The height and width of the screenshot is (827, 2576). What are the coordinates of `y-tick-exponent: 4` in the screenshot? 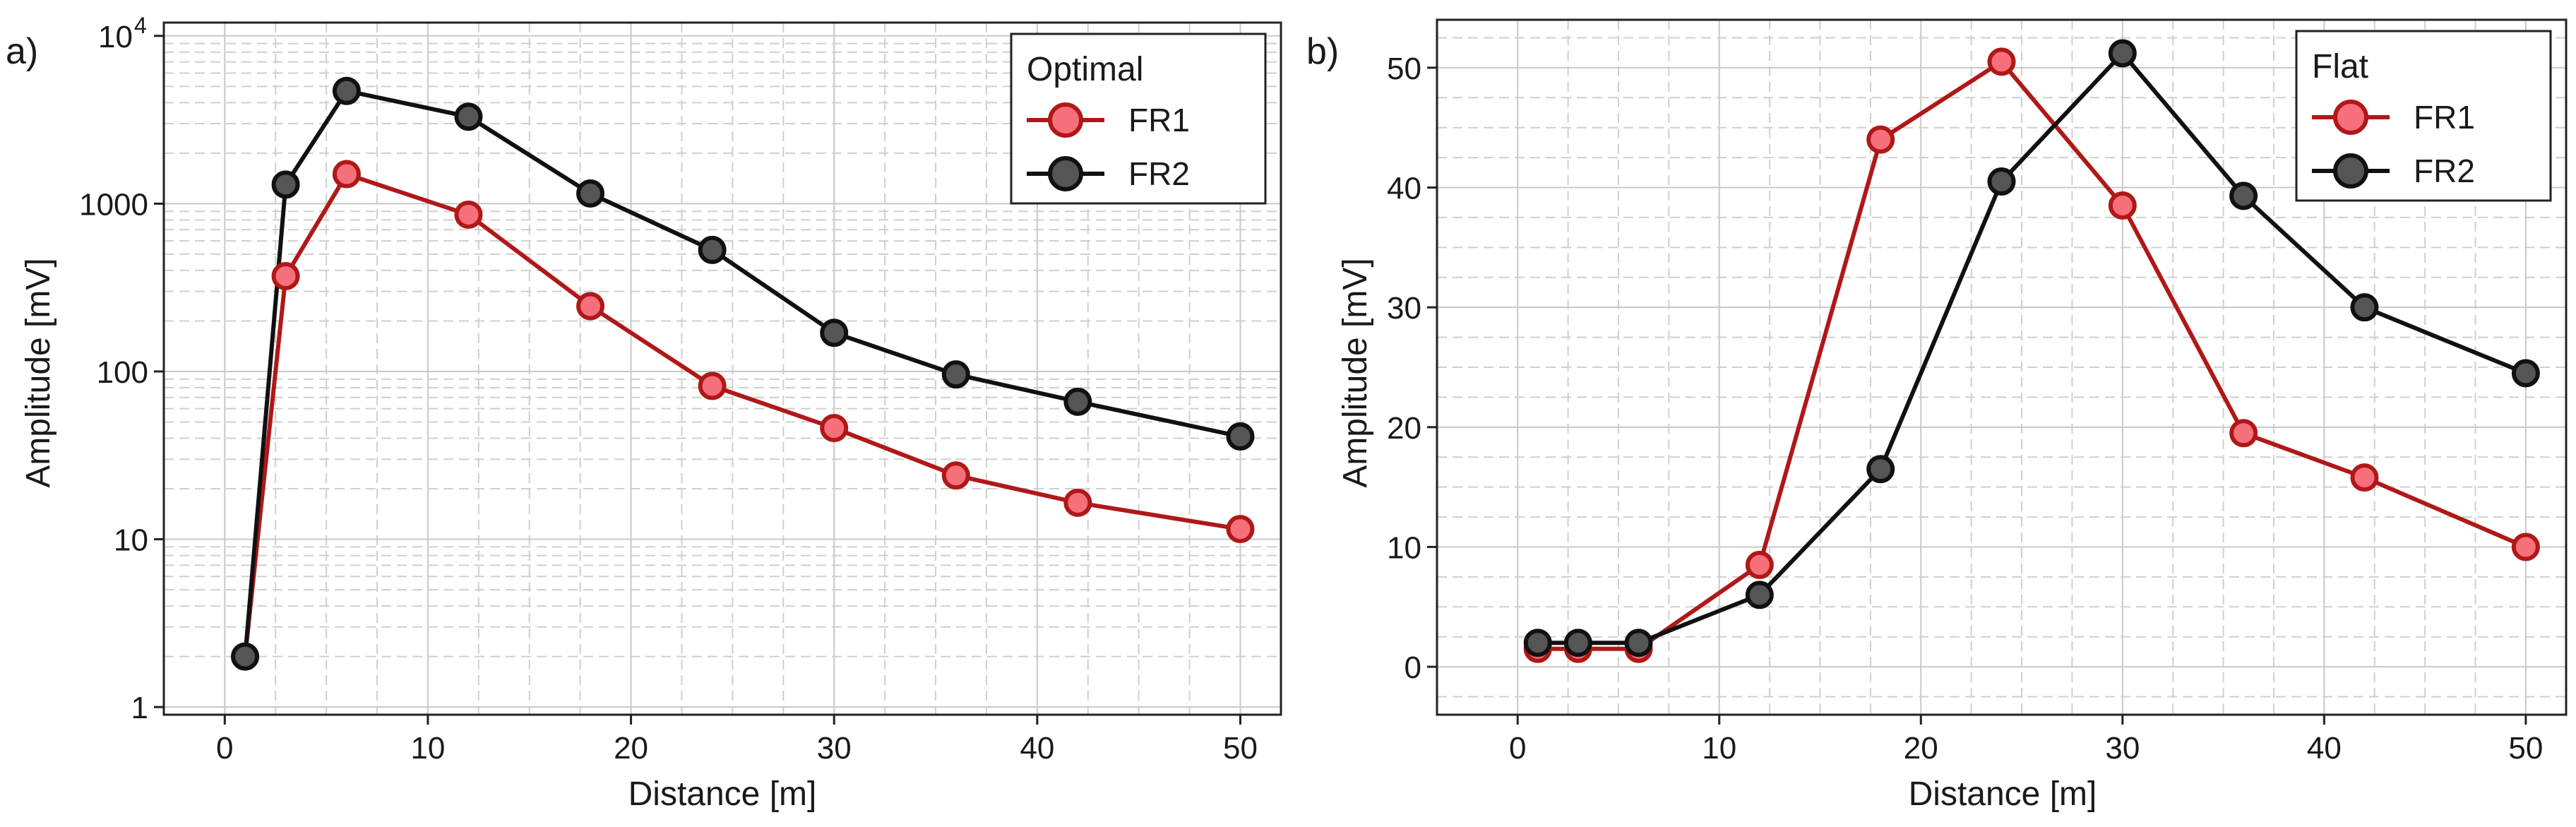 It's located at (140, 26).